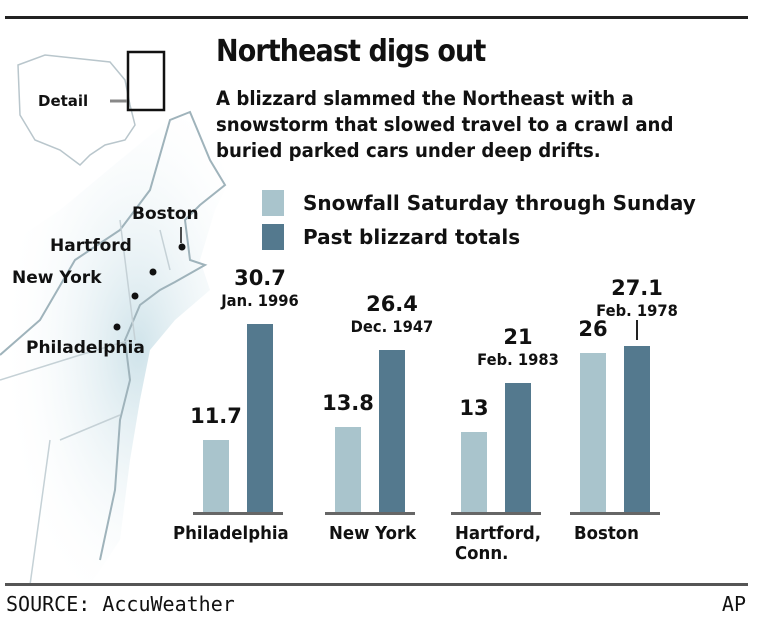 The image size is (760, 629). Describe the element at coordinates (474, 408) in the screenshot. I see `value-label: 13` at that location.